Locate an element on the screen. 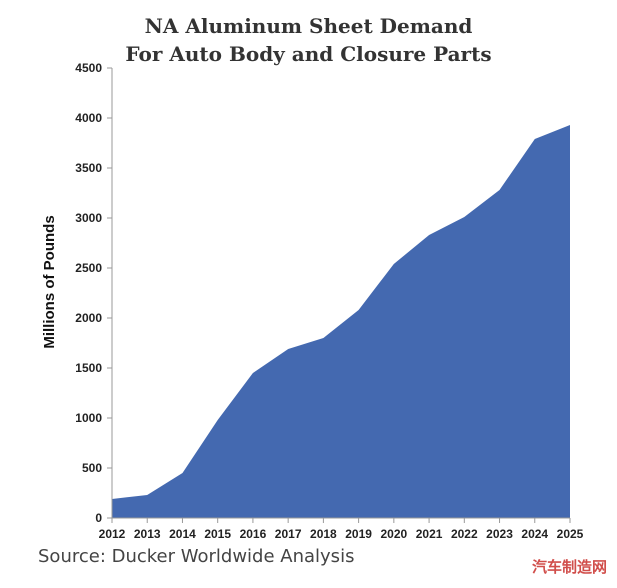 This screenshot has width=617, height=588. y-axis-label: Millions of Pounds is located at coordinates (49, 281).